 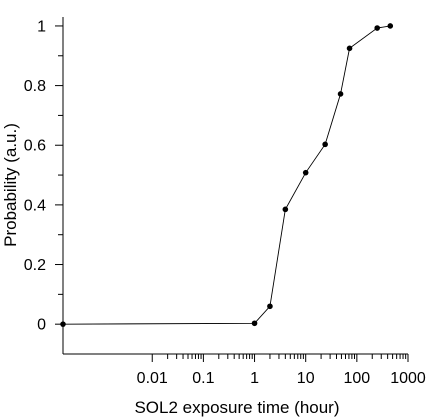 I want to click on x-tick-label: 0.01, so click(x=152, y=378).